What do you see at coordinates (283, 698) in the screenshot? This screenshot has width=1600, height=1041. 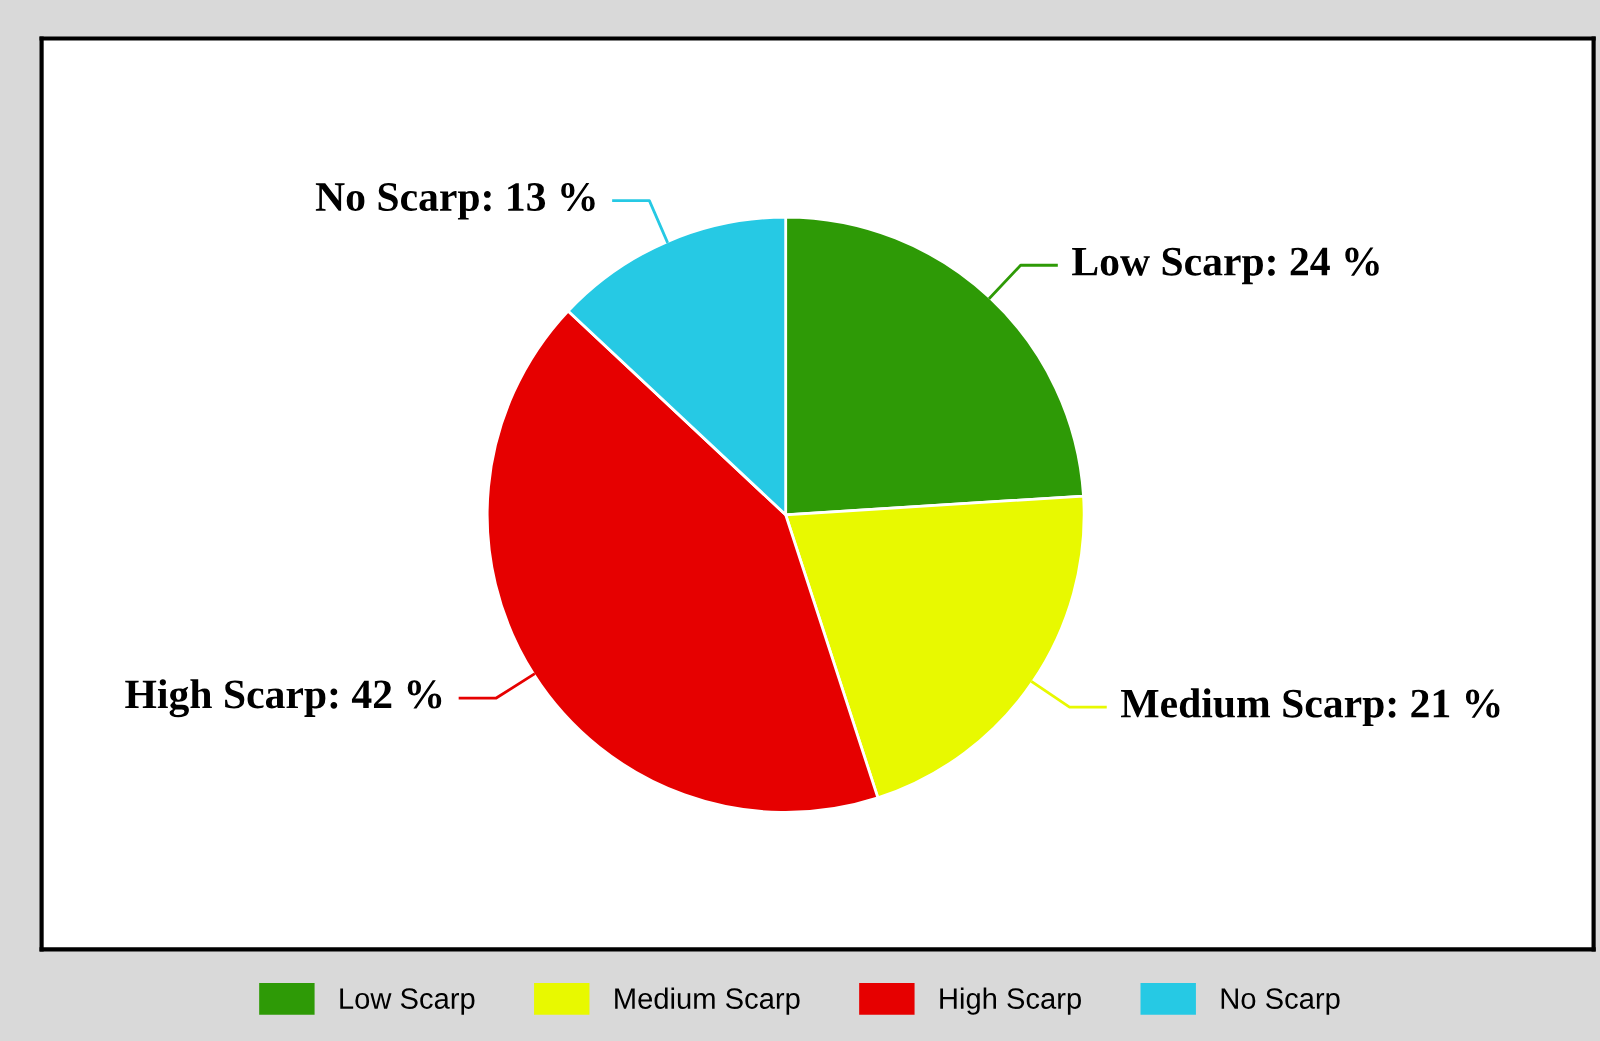 I see `data-label: High Scarp: 42 %` at bounding box center [283, 698].